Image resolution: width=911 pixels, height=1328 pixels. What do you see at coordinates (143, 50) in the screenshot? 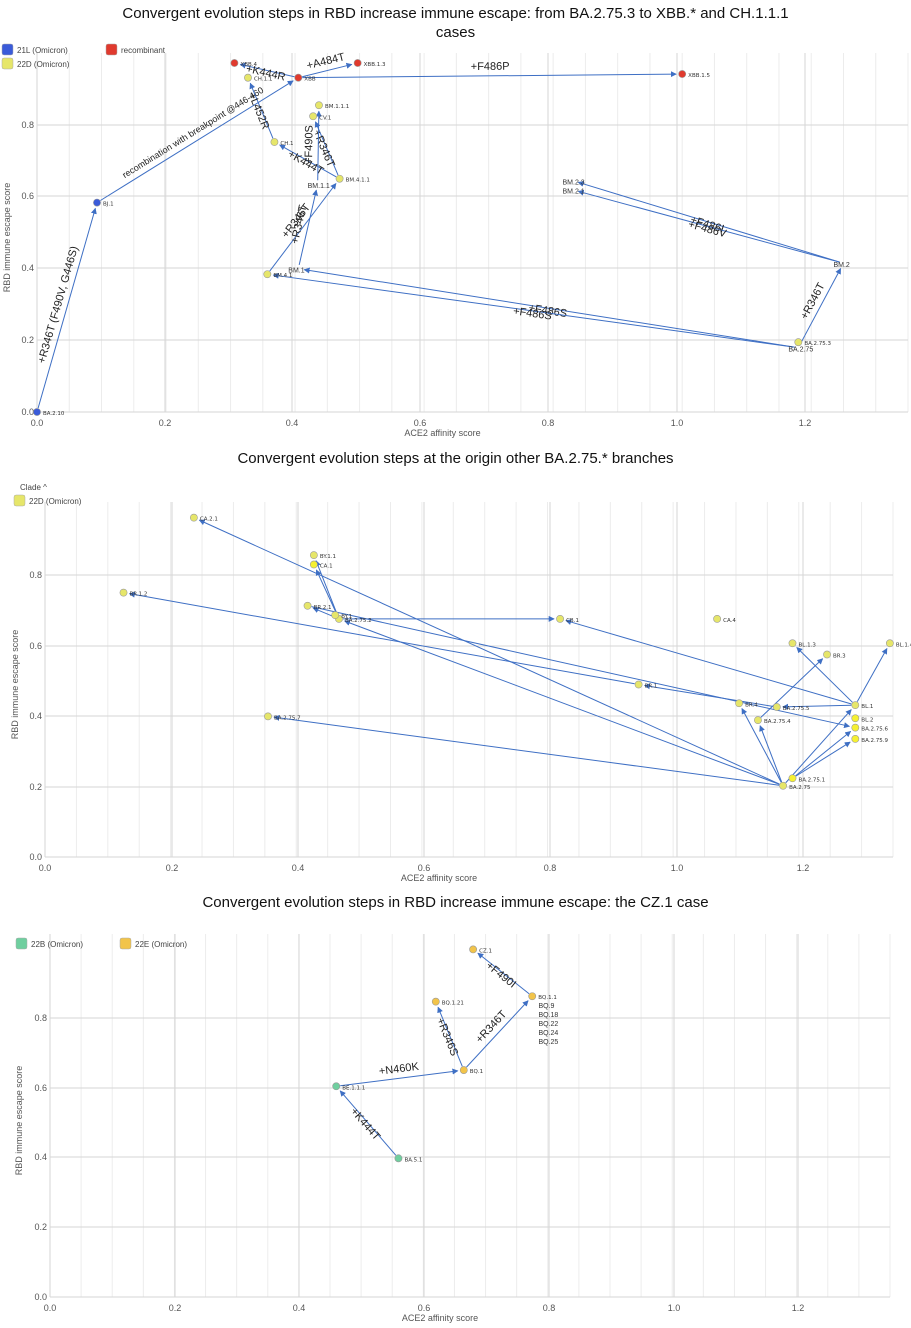
I see `legend-label: recombinant` at bounding box center [143, 50].